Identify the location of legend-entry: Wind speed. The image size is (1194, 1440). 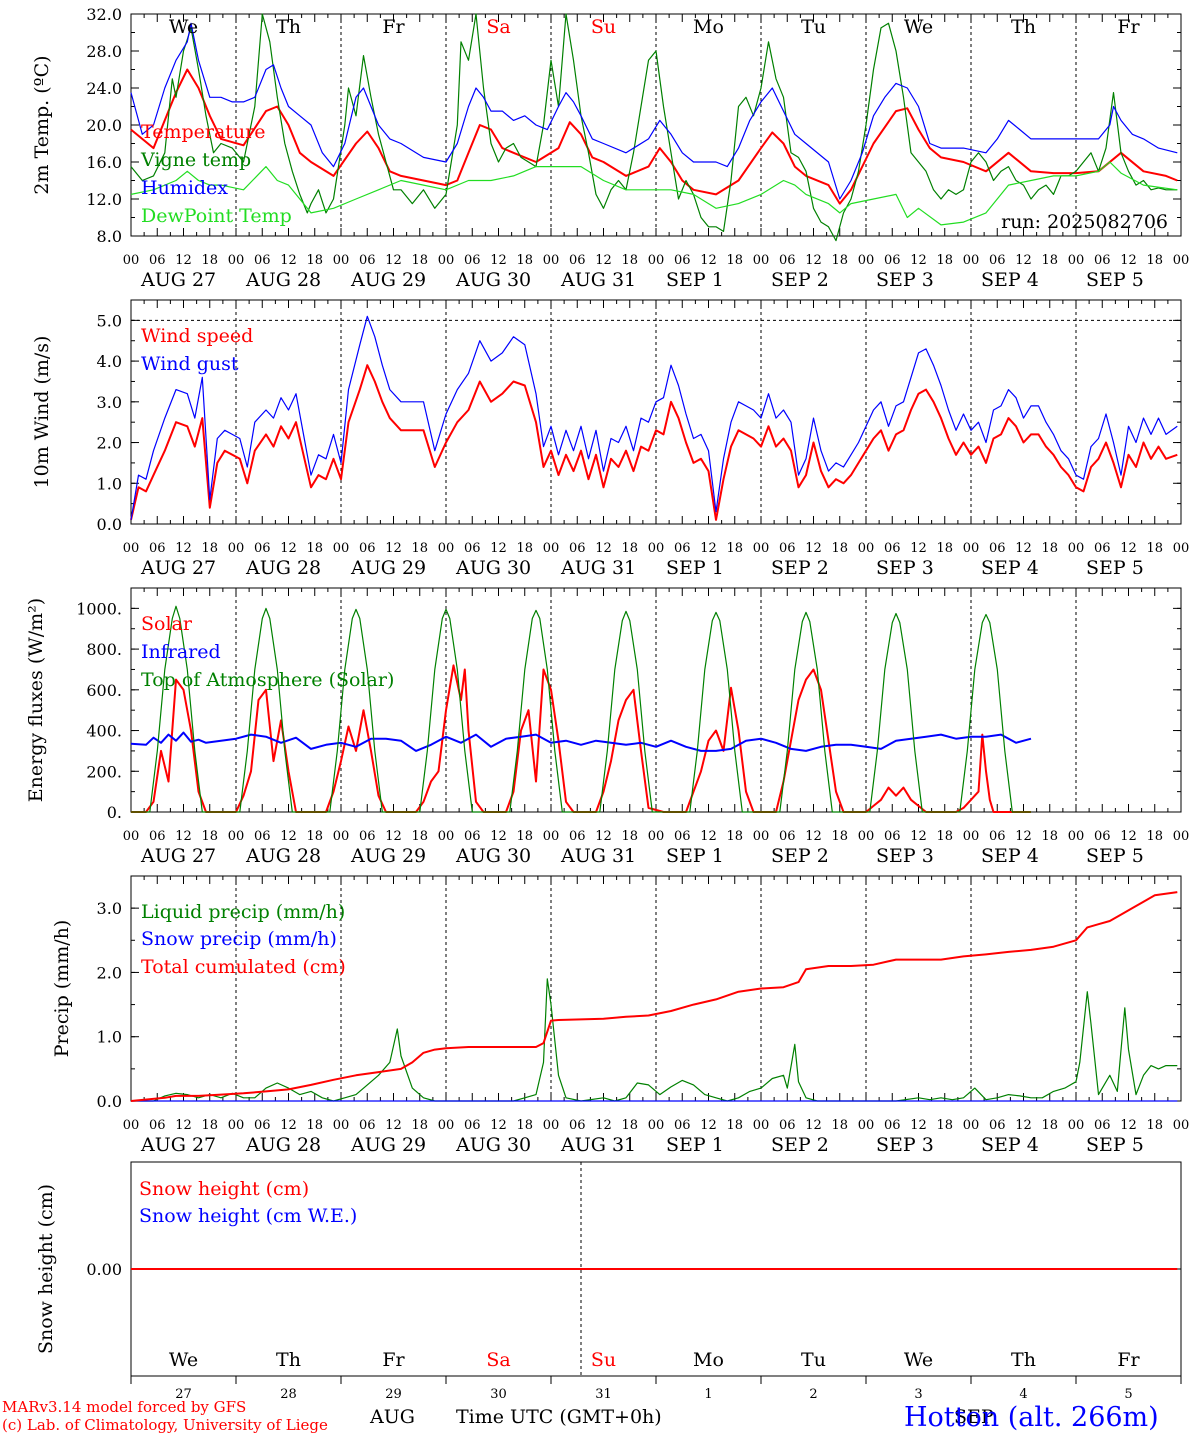
(197, 336).